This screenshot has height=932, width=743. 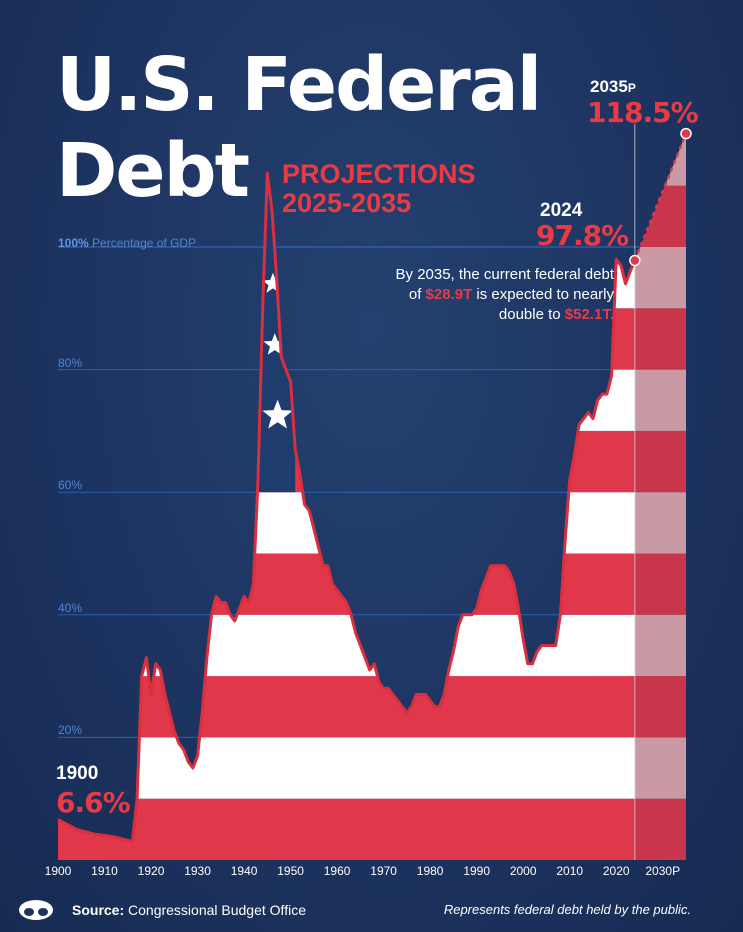 I want to click on source-value: Congressional Budget Office, so click(x=217, y=910).